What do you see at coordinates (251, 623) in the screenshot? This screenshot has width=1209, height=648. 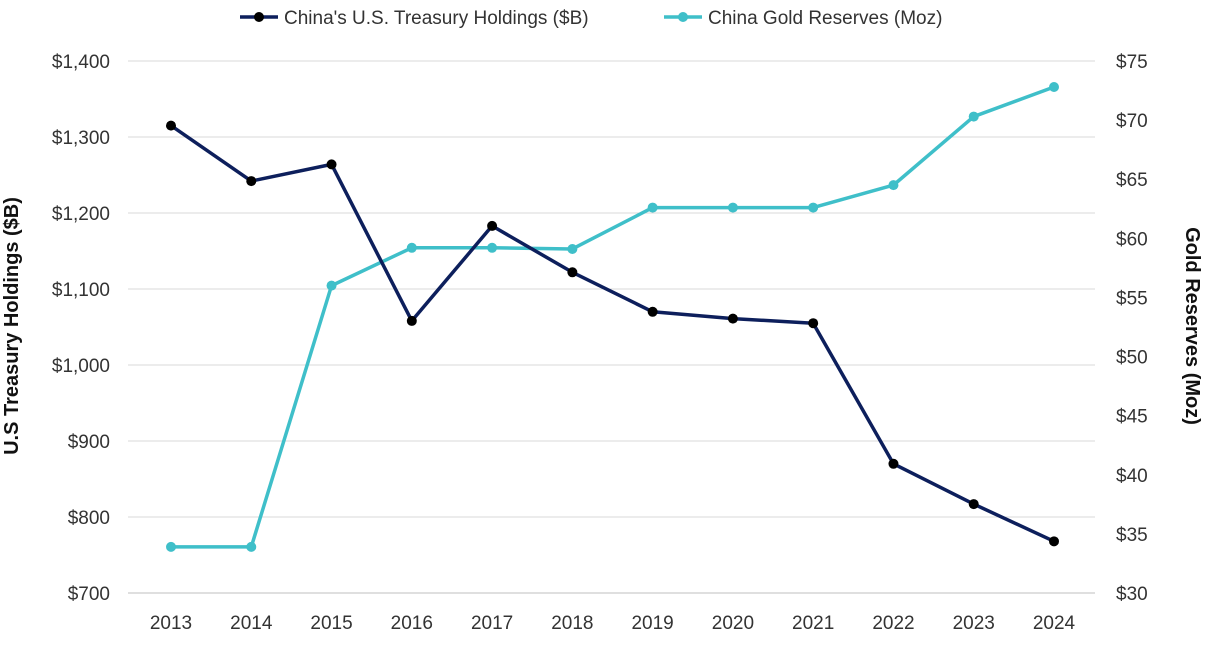 I see `x-tick-label: 2014` at bounding box center [251, 623].